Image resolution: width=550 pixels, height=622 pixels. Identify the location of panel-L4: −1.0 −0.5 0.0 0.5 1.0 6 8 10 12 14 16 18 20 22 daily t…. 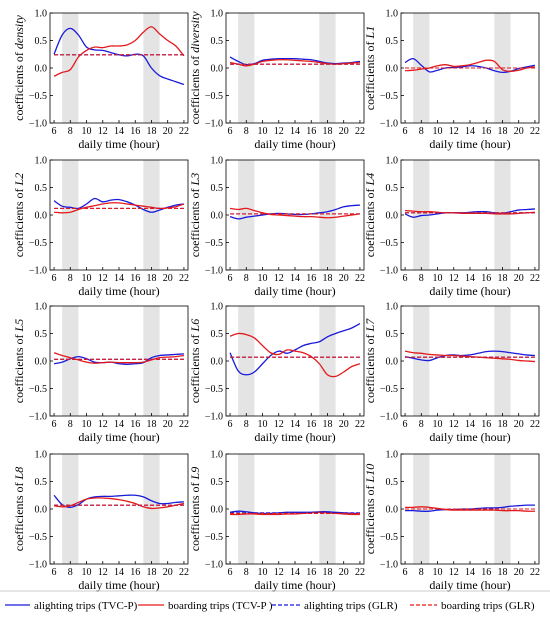
(451, 227).